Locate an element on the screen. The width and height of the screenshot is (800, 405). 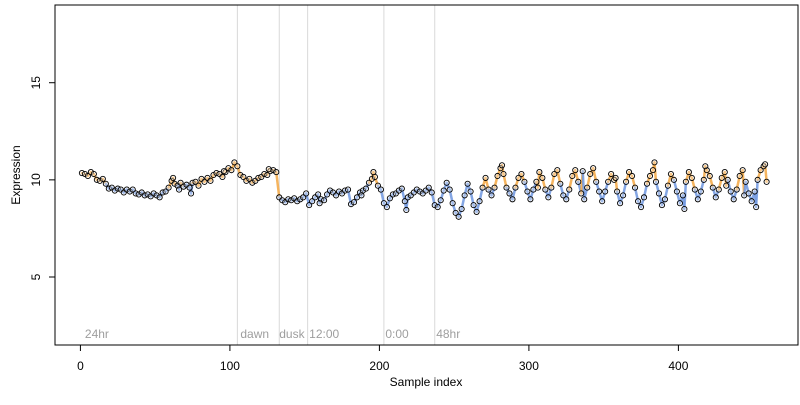
data-points is located at coordinates (424, 189).